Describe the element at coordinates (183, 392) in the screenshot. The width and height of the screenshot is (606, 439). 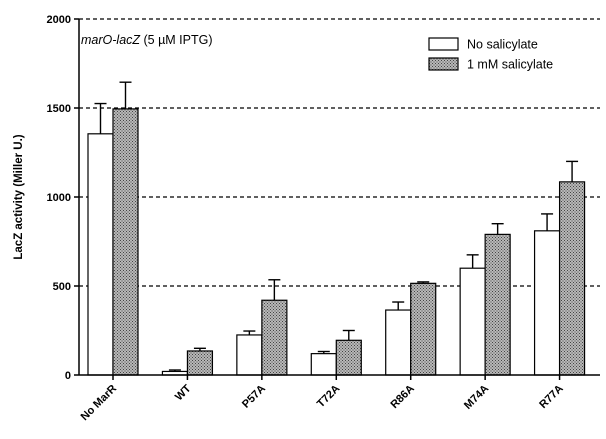
I see `x-tick-label-wt: WT` at that location.